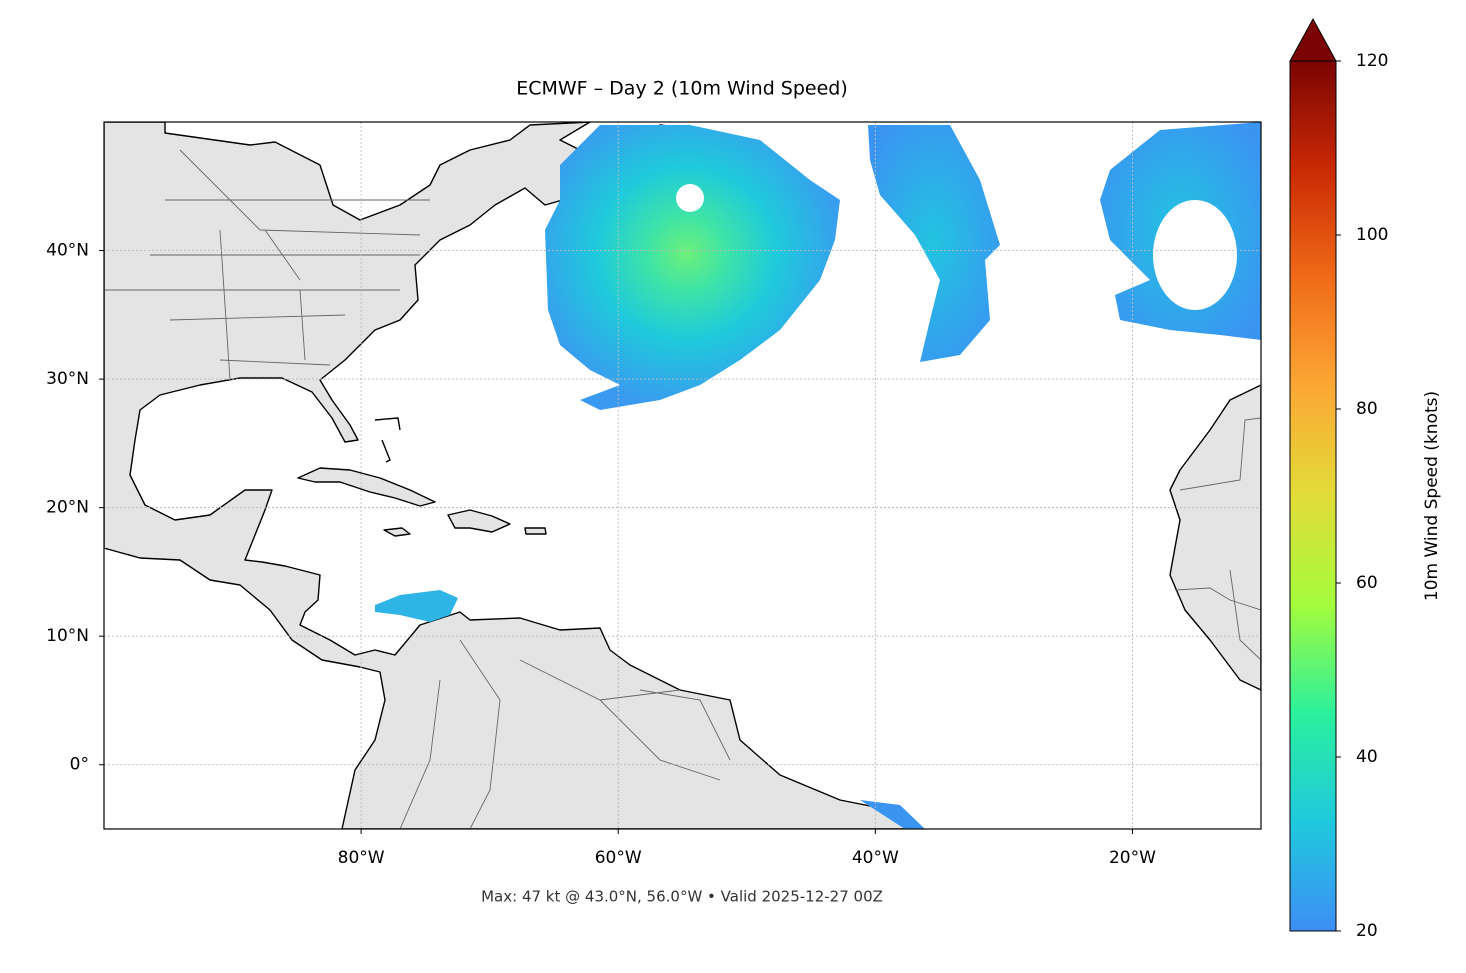 Image resolution: width=1466 pixels, height=973 pixels. Describe the element at coordinates (1367, 757) in the screenshot. I see `colorbar-tick-label: 40` at that location.